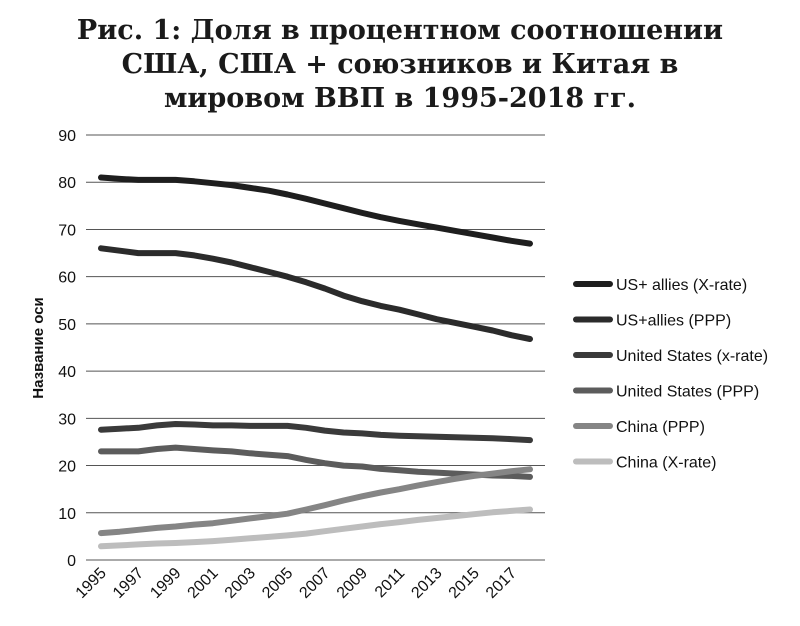 The image size is (800, 626). I want to click on y-tick-label: 70, so click(67, 230).